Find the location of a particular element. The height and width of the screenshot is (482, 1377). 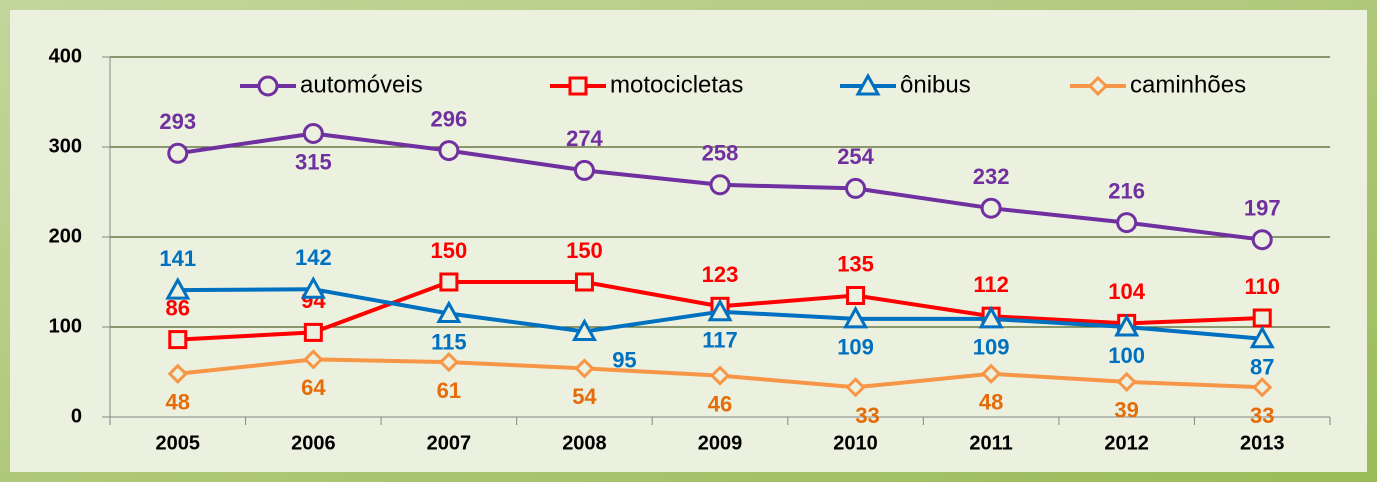

data-label: 315 is located at coordinates (313, 161).